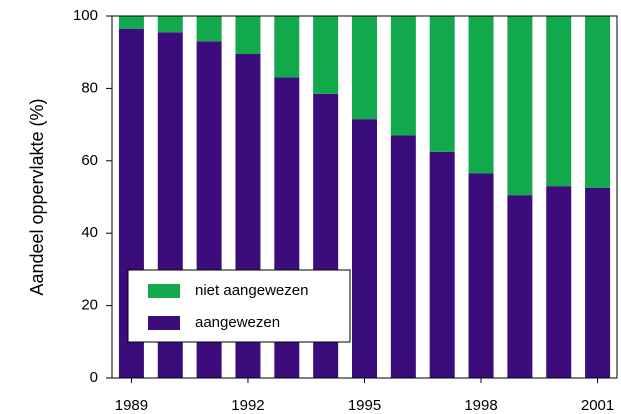 The height and width of the screenshot is (414, 621). Describe the element at coordinates (480, 405) in the screenshot. I see `x-tick-label: 1998` at that location.